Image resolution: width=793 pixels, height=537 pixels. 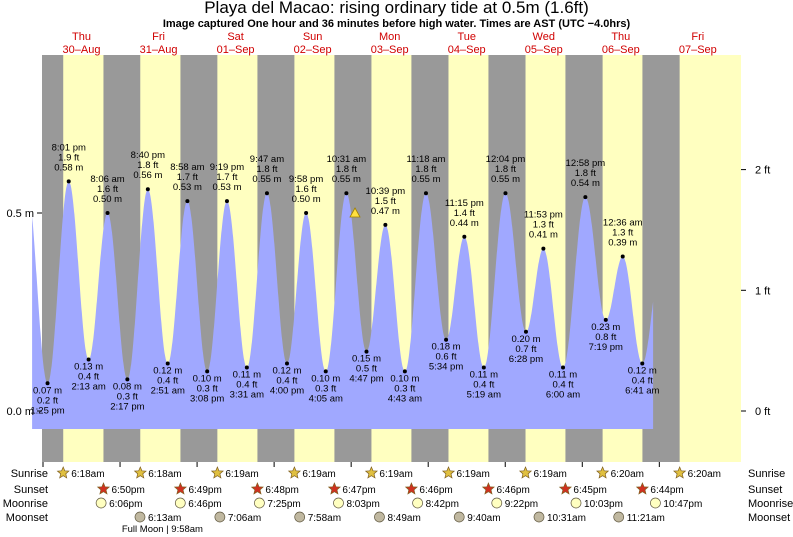 What do you see at coordinates (47, 390) in the screenshot?
I see `extreme-label: 0.07 m` at bounding box center [47, 390].